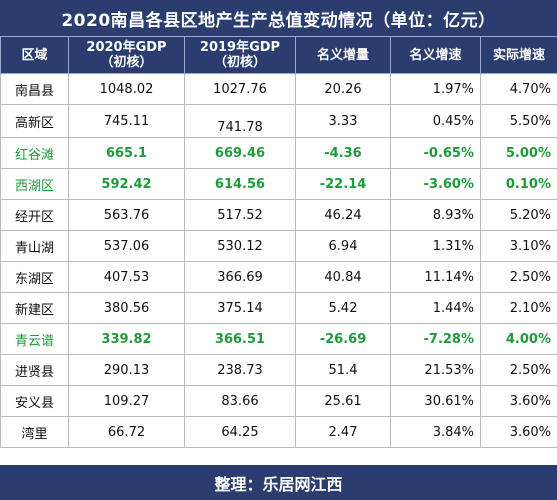 The width and height of the screenshot is (557, 500). Describe the element at coordinates (278, 482) in the screenshot. I see `source-footer: 整理：乐居网江西` at that location.